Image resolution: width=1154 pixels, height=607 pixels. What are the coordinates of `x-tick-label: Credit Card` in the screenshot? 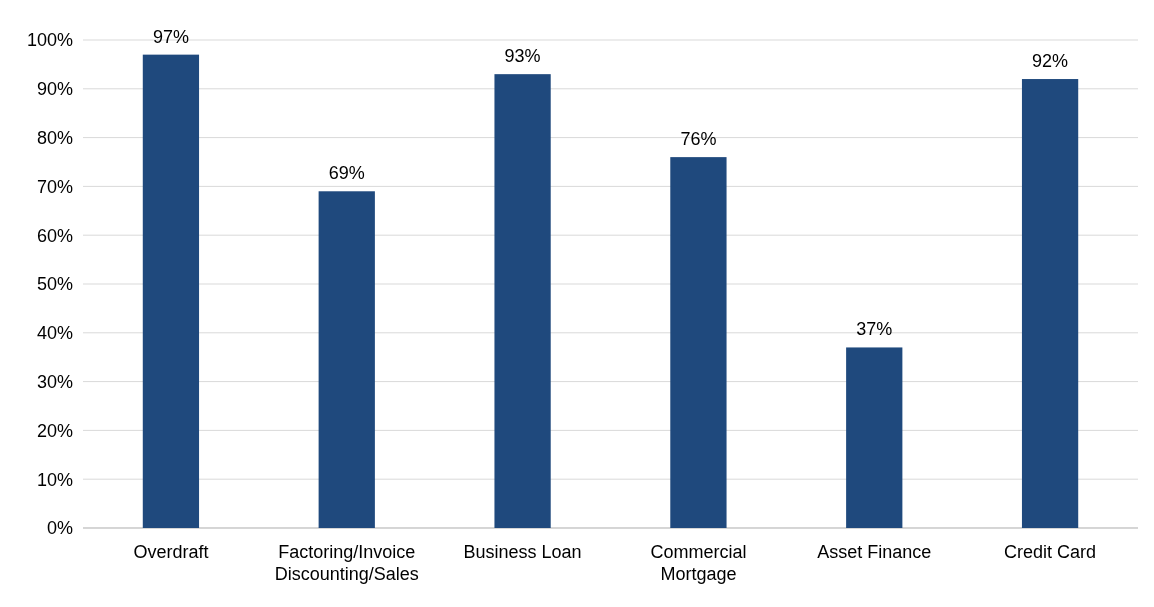 It's located at (1050, 552).